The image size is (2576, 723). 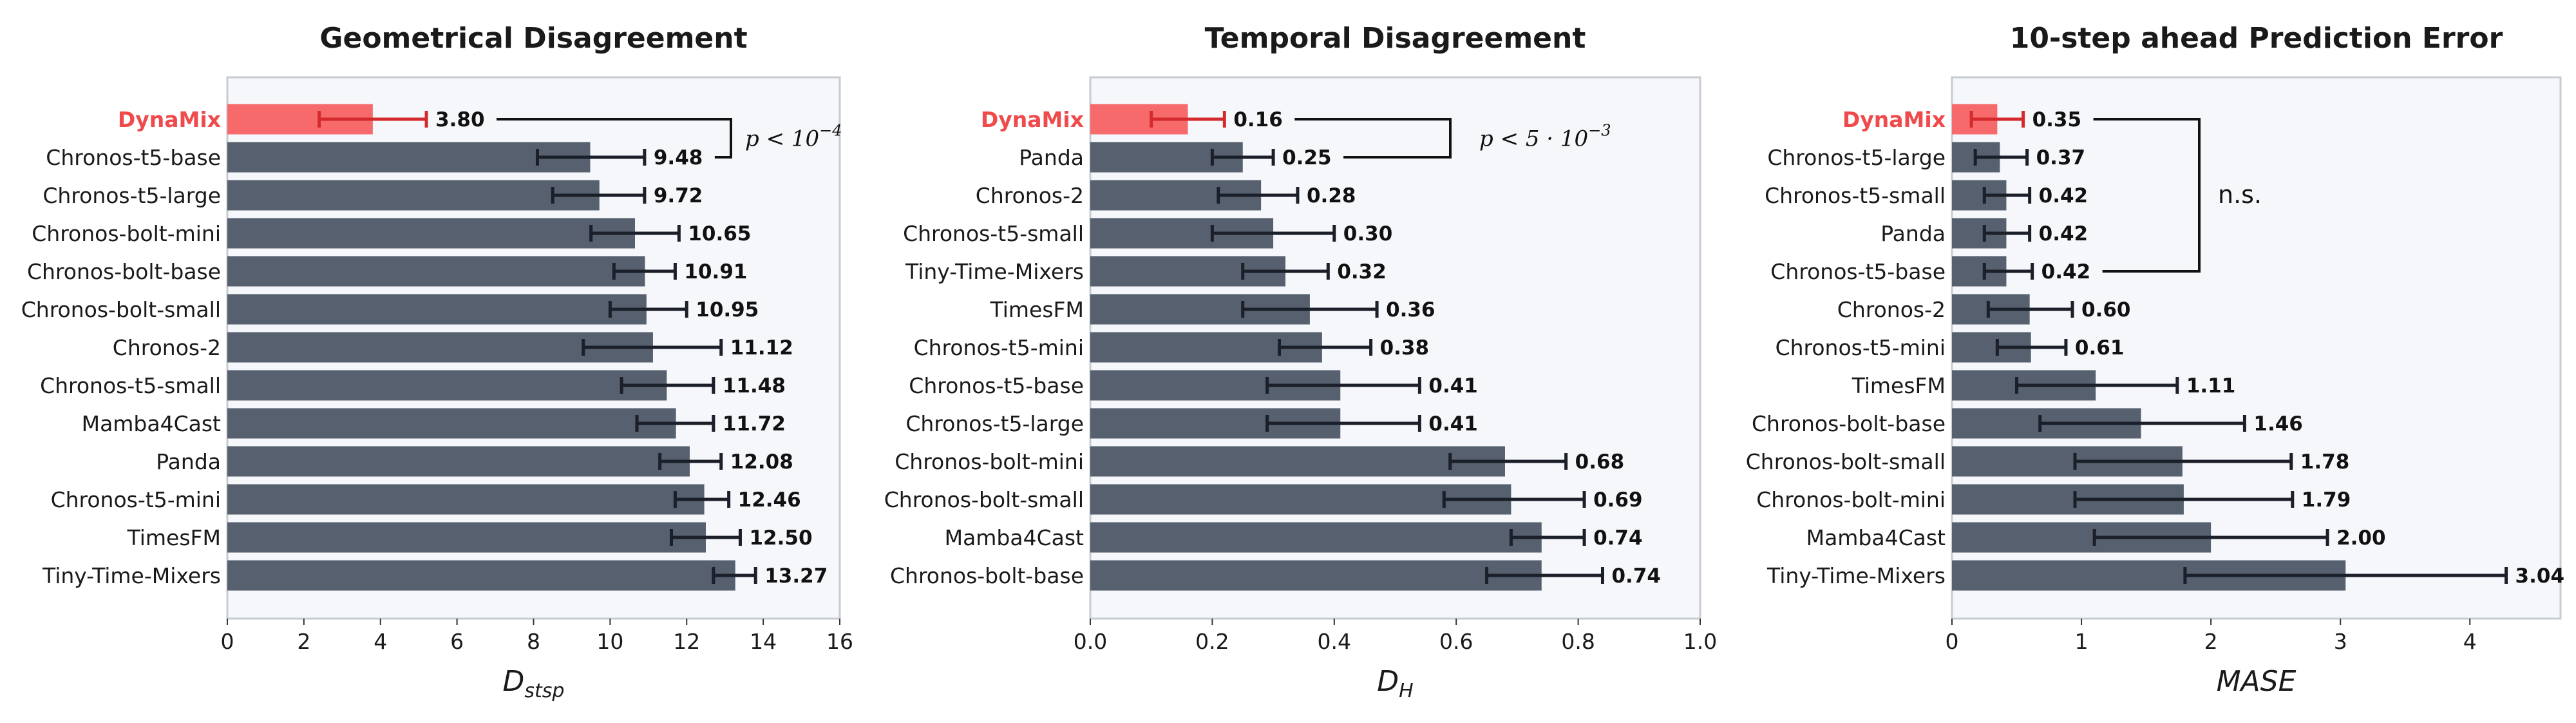 I want to click on value-label: 0.32, so click(x=1362, y=272).